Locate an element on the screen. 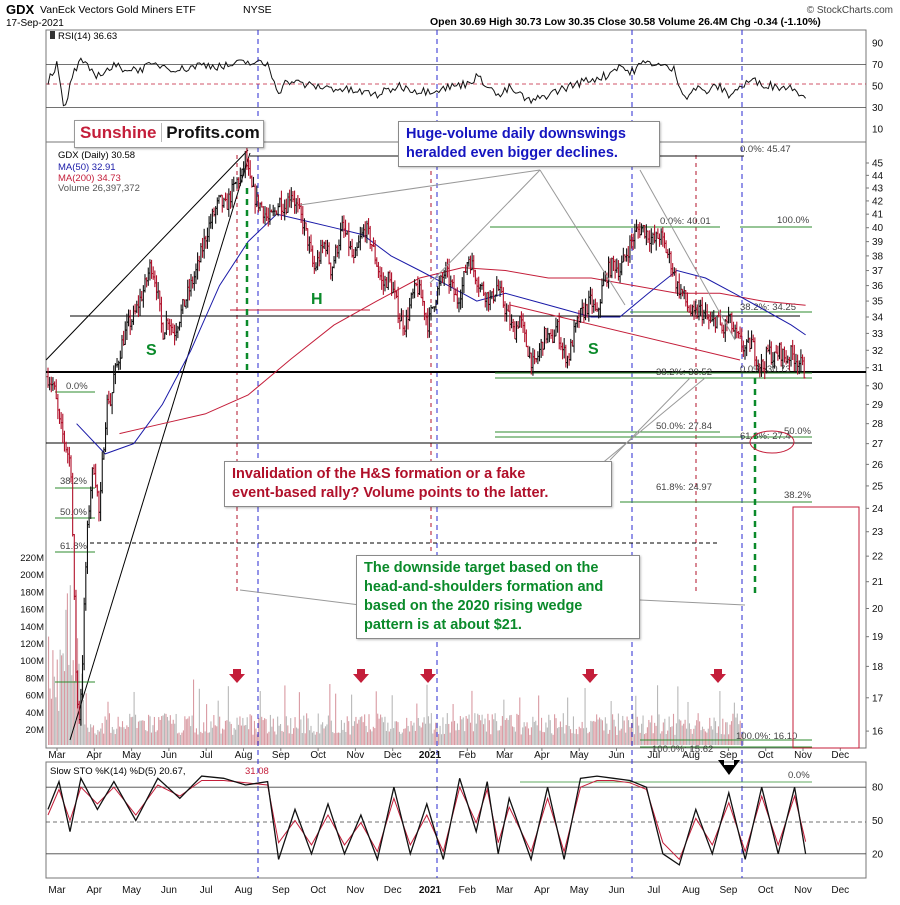 The height and width of the screenshot is (905, 900). volume-tick-label: 20M is located at coordinates (35, 730).